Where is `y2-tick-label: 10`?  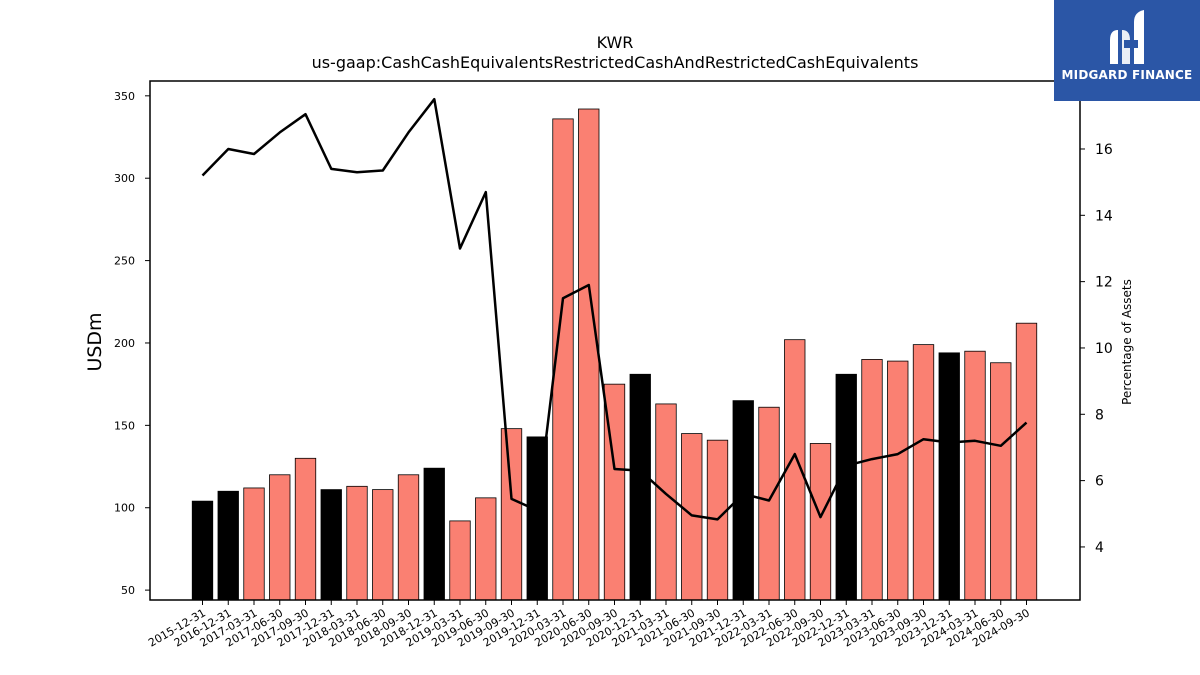
y2-tick-label: 10 is located at coordinates (1104, 349).